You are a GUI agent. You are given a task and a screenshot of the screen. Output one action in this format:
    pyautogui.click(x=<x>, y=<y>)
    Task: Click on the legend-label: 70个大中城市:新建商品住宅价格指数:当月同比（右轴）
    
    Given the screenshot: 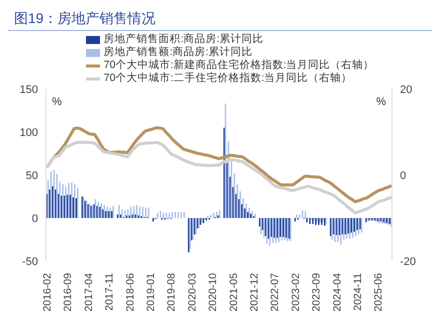 What is the action you would take?
    pyautogui.click(x=239, y=65)
    